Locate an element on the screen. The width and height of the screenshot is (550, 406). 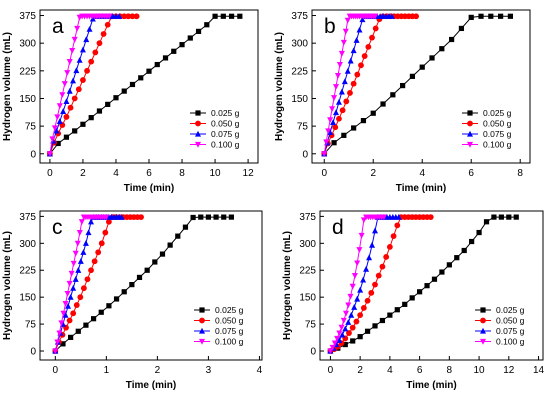
x-tick-label: 10 is located at coordinates (480, 370).